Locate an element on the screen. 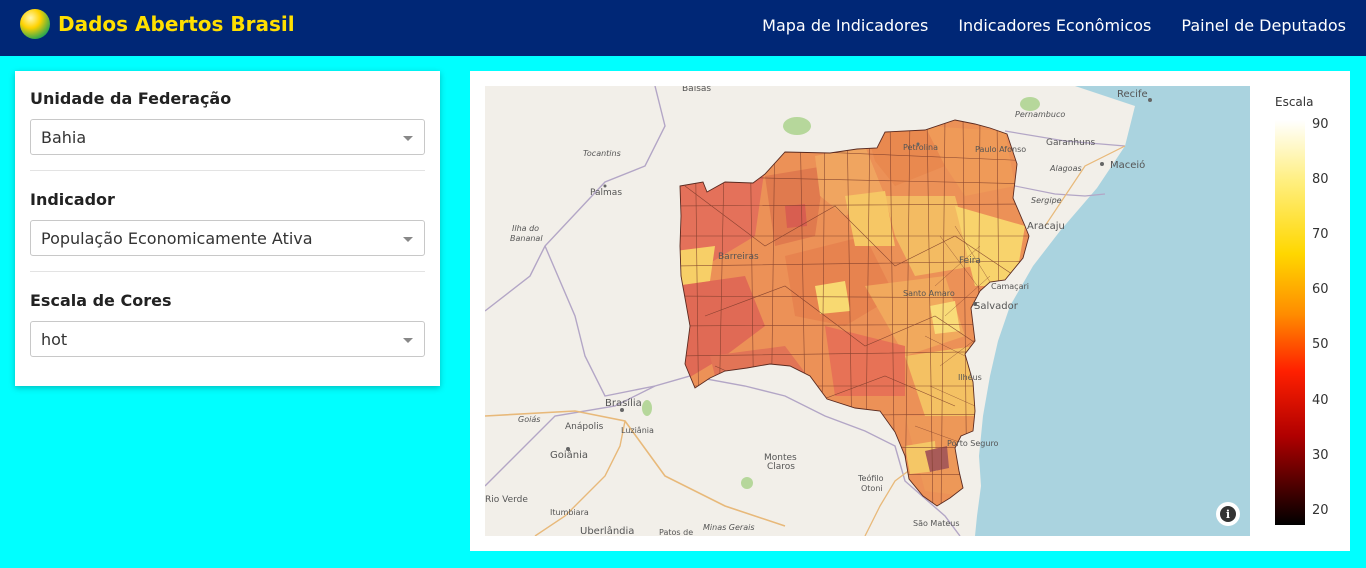  colorbar-tick: 50 is located at coordinates (1320, 344).